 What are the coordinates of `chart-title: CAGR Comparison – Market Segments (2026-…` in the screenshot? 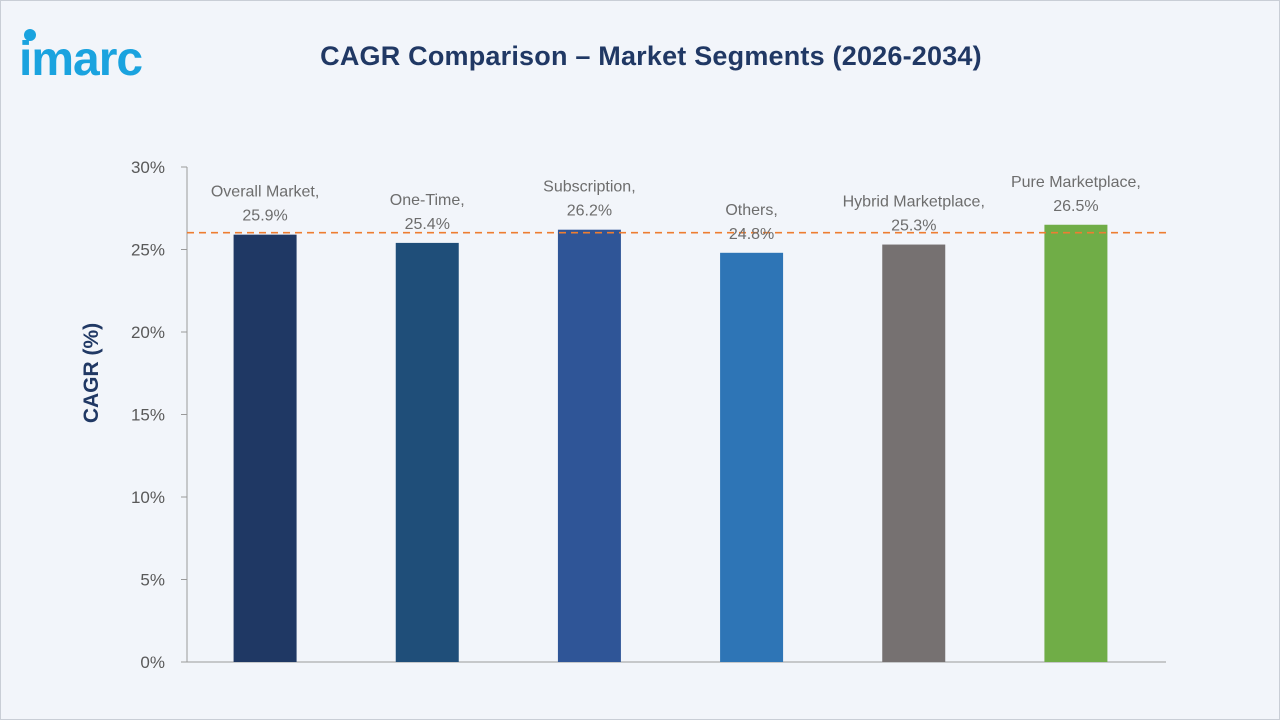 It's located at (651, 56).